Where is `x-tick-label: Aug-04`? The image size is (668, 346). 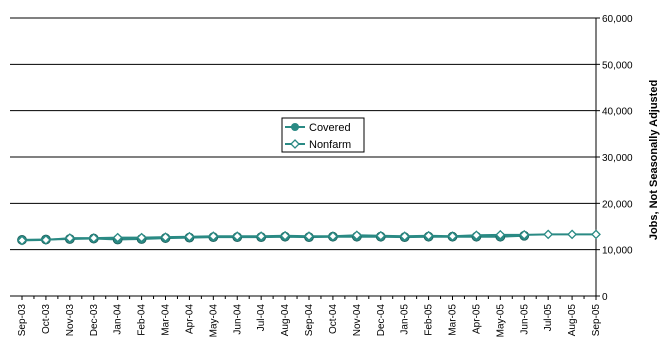 x-tick-label: Aug-04 is located at coordinates (285, 320).